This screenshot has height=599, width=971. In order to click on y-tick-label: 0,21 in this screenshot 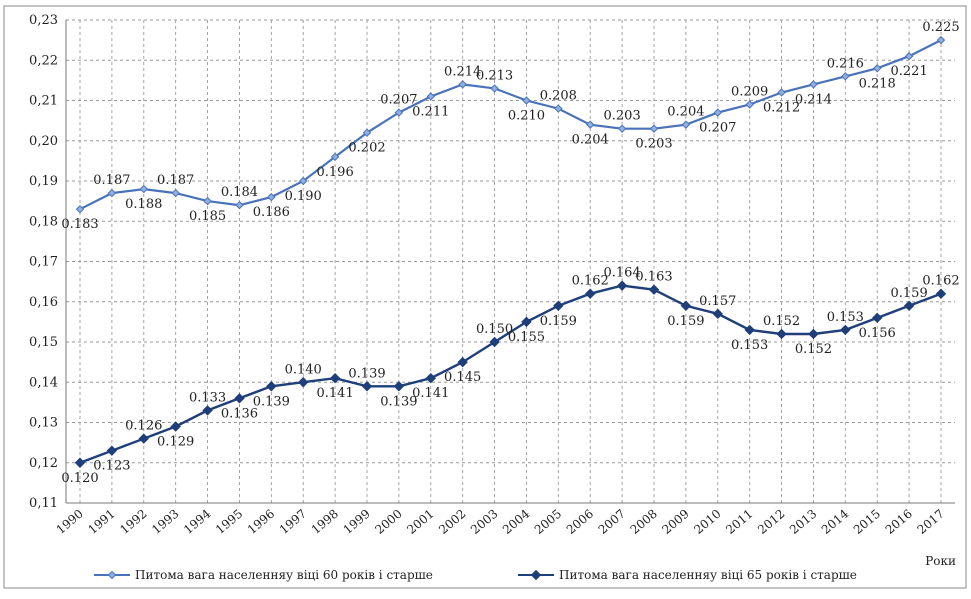, I will do `click(43, 101)`.